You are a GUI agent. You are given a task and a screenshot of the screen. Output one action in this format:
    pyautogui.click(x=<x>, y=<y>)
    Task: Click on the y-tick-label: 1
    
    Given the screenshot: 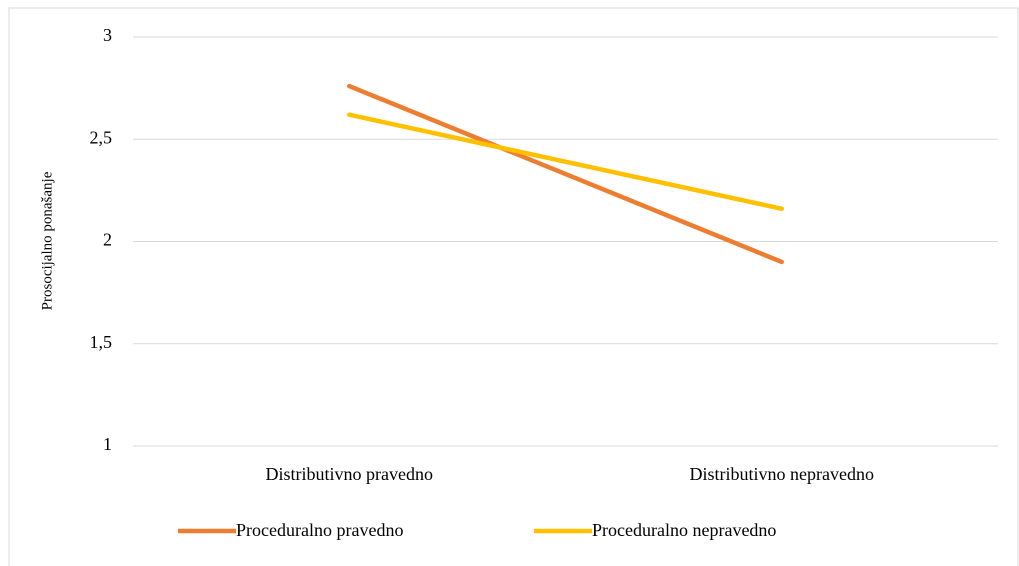 What is the action you would take?
    pyautogui.click(x=107, y=444)
    